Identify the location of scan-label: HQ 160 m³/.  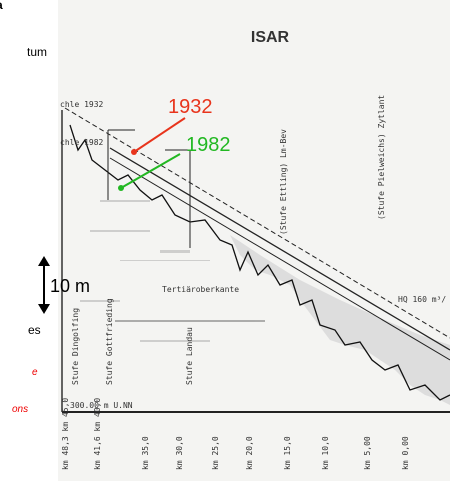
(422, 299).